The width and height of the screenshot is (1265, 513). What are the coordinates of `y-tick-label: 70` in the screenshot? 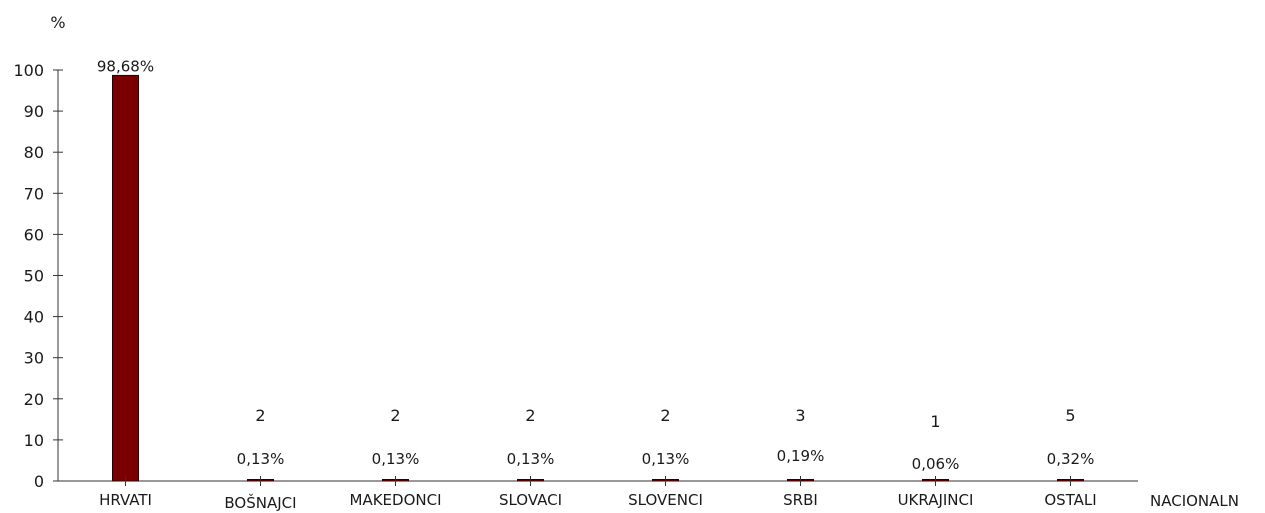 It's located at (34, 193).